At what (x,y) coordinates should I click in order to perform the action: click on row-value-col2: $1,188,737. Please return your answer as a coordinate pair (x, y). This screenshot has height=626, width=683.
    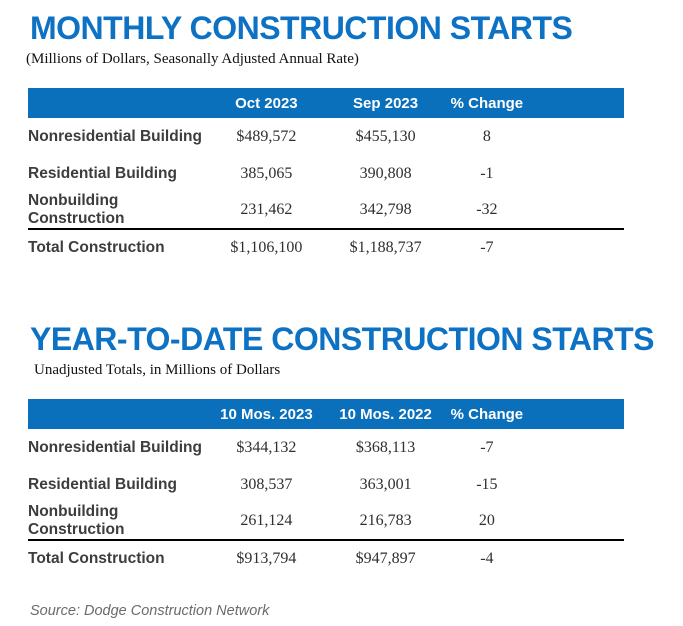
    Looking at the image, I should click on (385, 246).